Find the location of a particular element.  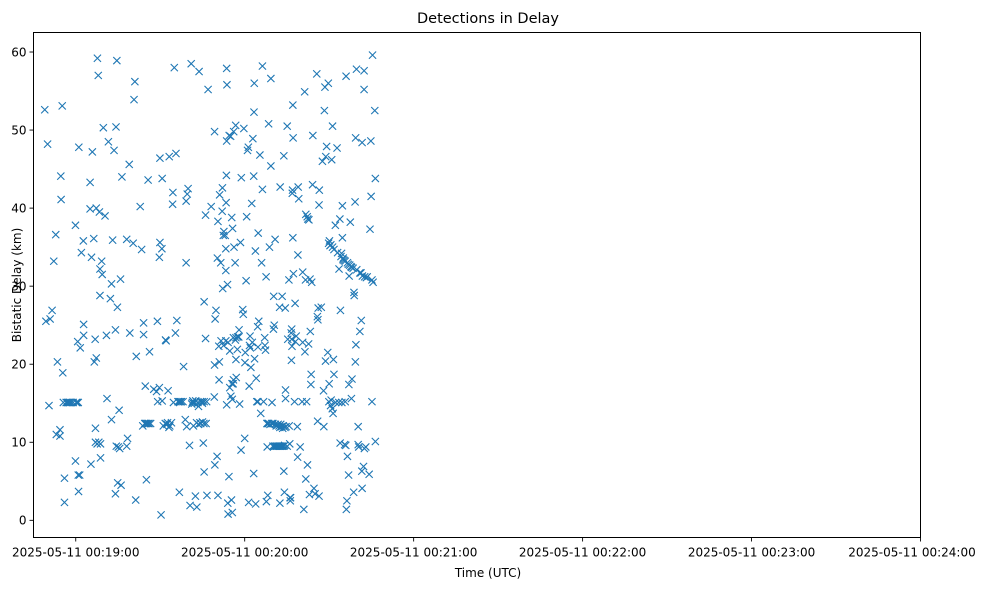

x-tick-label: 2025-05-11 00:19:00 is located at coordinates (75, 553).